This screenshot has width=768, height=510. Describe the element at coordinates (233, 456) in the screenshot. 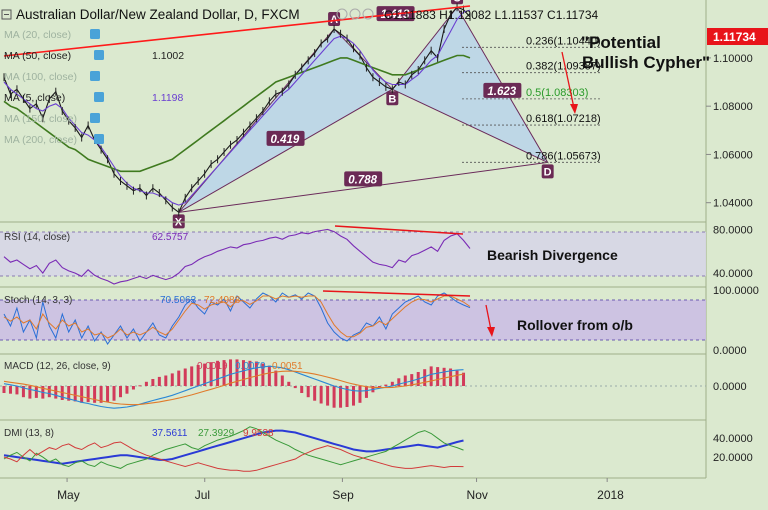

I see `dmi-minus-line` at that location.